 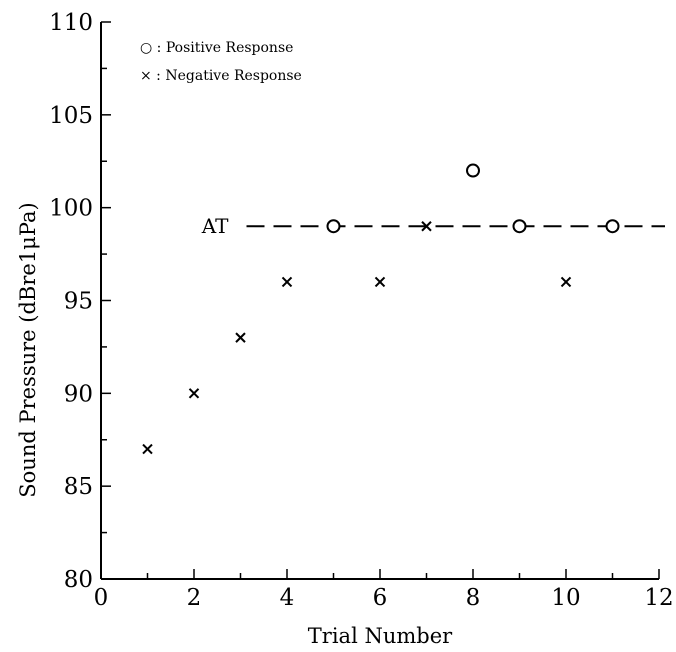 What do you see at coordinates (380, 636) in the screenshot?
I see `x-axis-title: Trial Number` at bounding box center [380, 636].